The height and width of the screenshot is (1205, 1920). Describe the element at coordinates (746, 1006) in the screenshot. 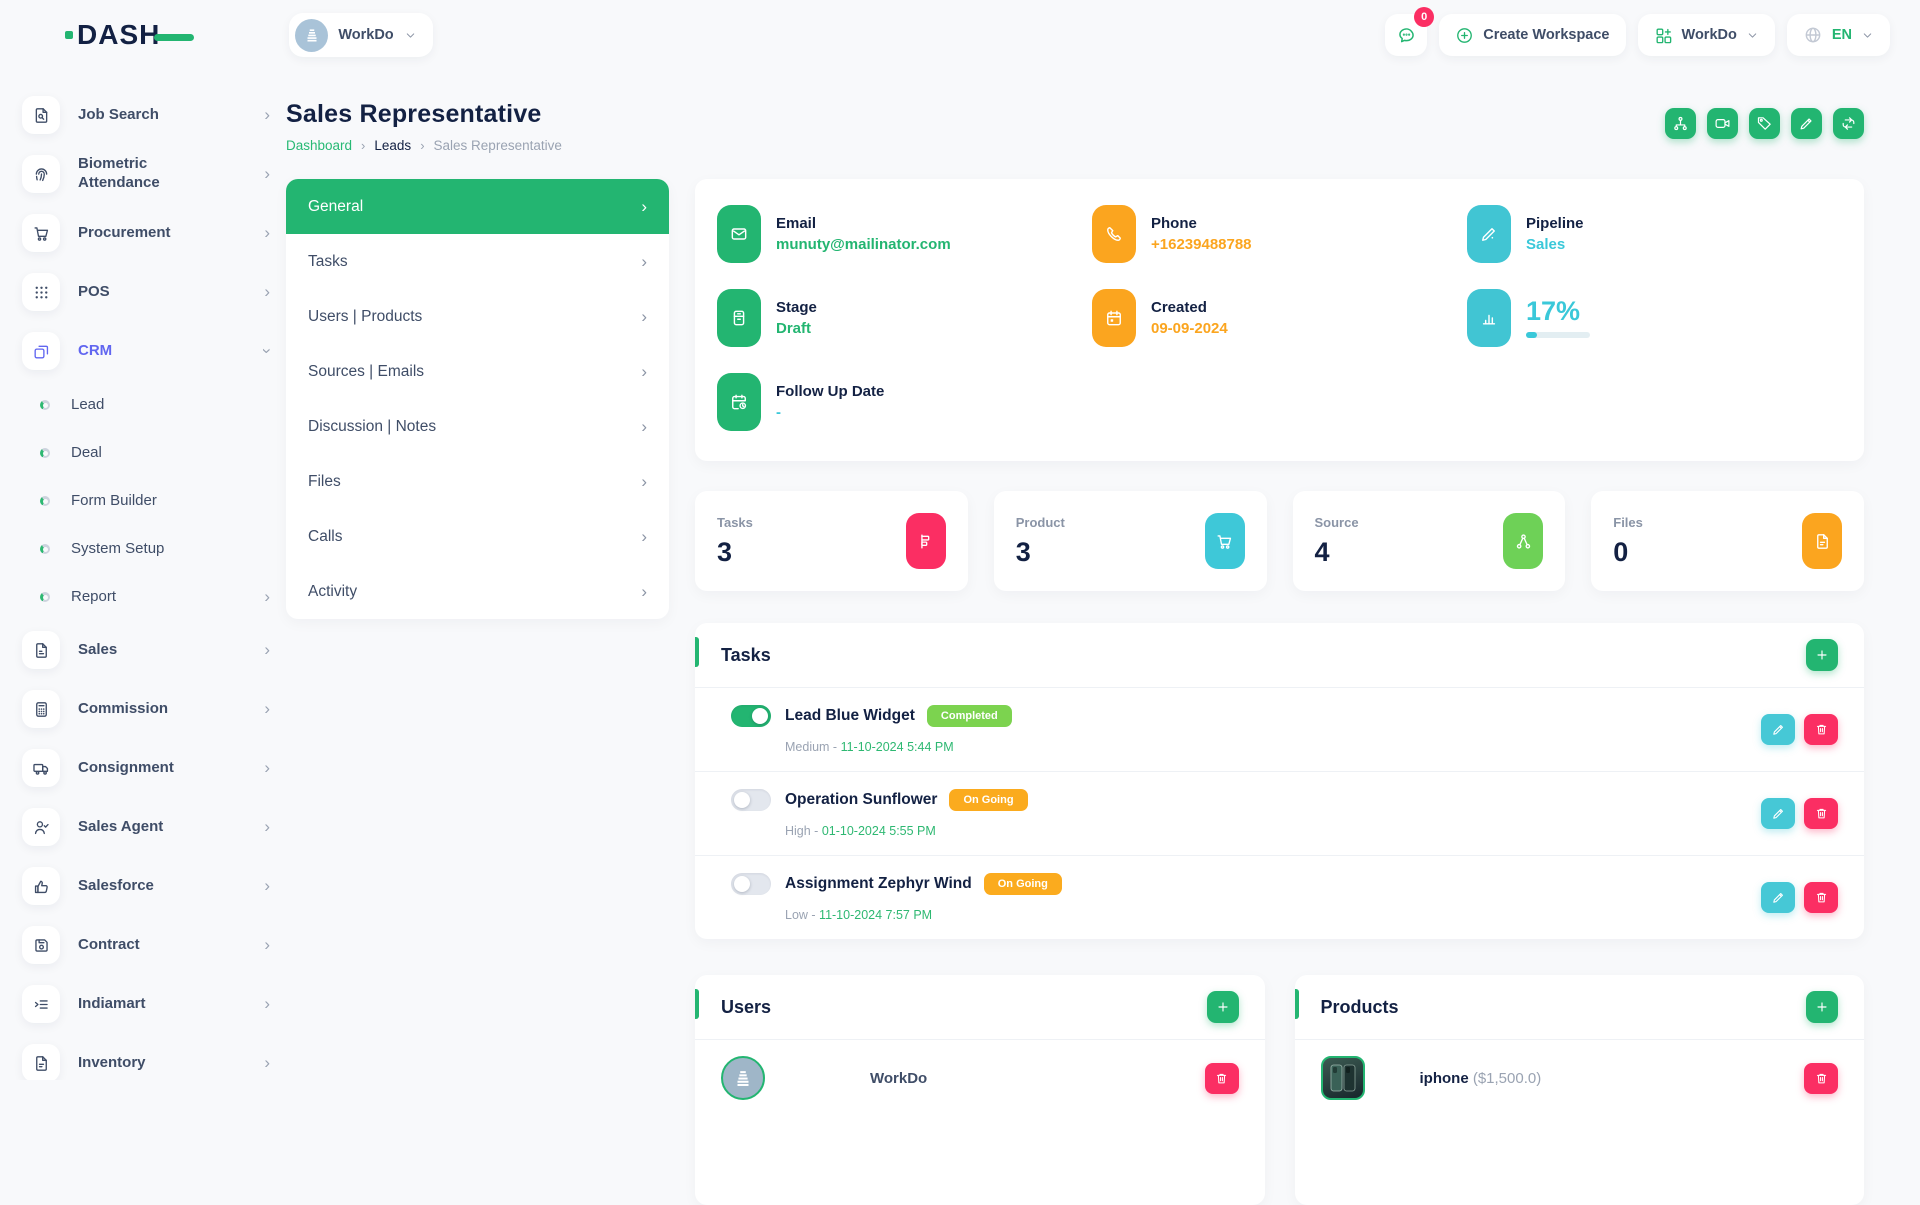

I see `users-section-title: Users` at that location.